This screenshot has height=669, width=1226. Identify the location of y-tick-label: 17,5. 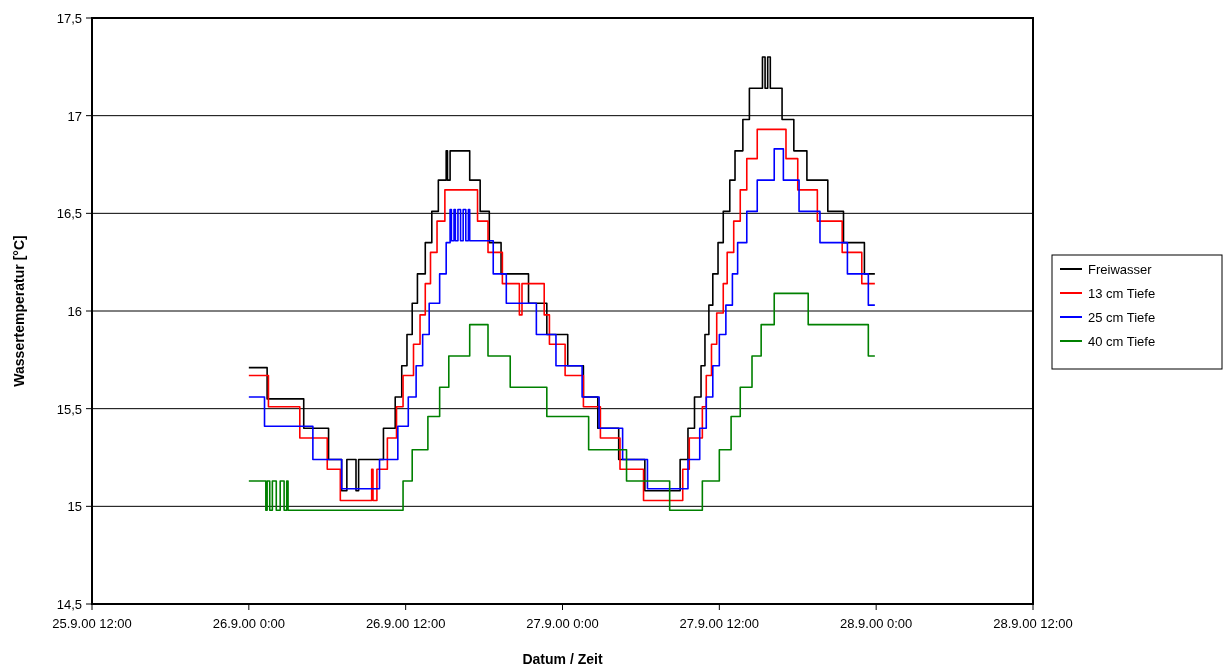
(69, 18).